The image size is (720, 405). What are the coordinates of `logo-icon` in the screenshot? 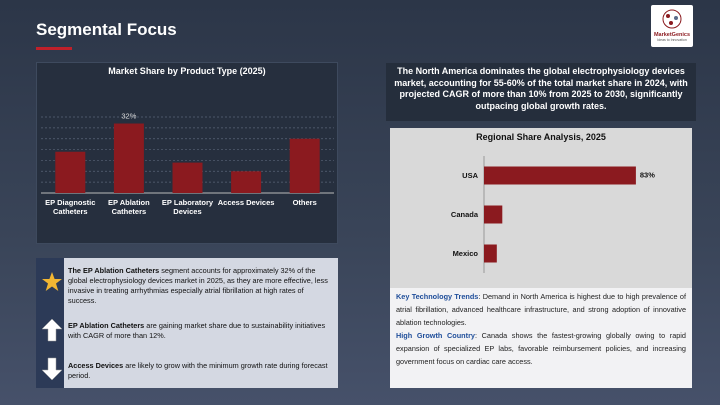 It's located at (672, 19).